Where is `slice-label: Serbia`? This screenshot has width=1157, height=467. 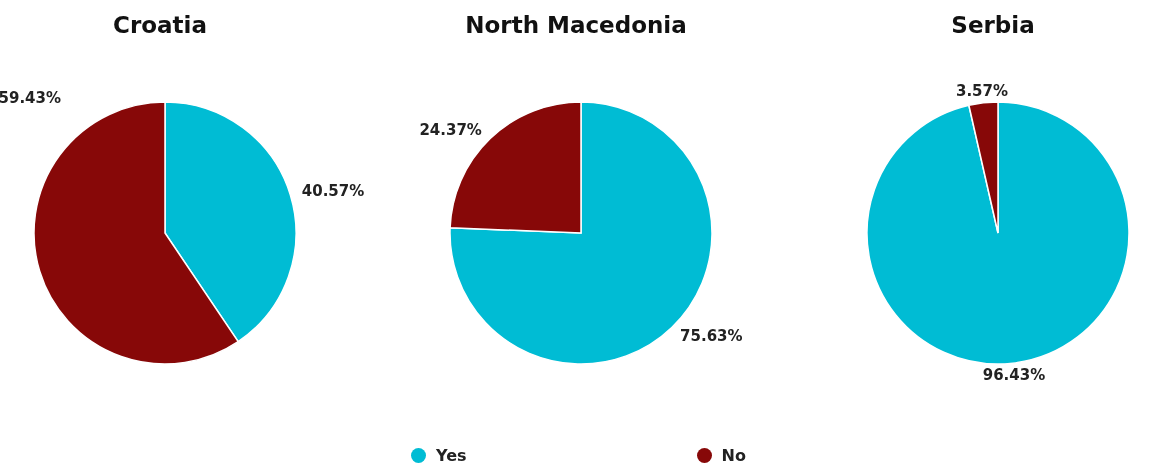
slice-label: Serbia is located at coordinates (993, 25).